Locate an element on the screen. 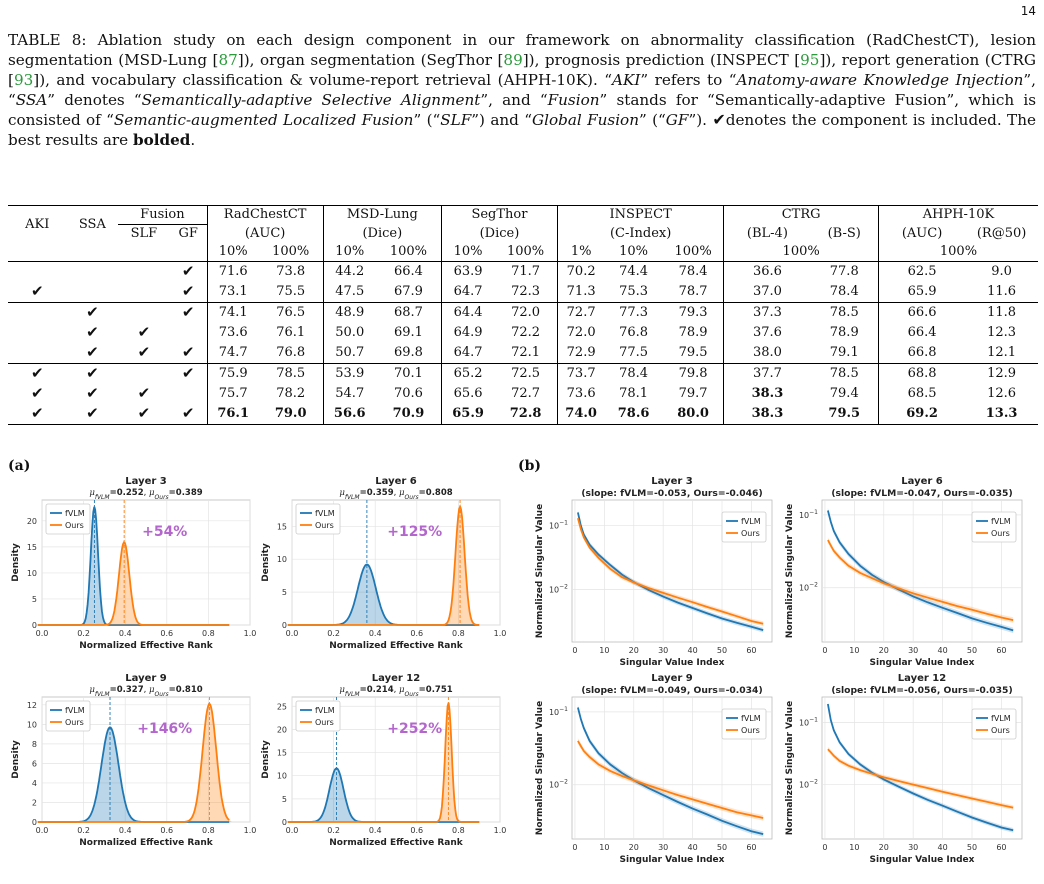 This screenshot has height=884, width=1044. header-percent: 1% is located at coordinates (580, 252).